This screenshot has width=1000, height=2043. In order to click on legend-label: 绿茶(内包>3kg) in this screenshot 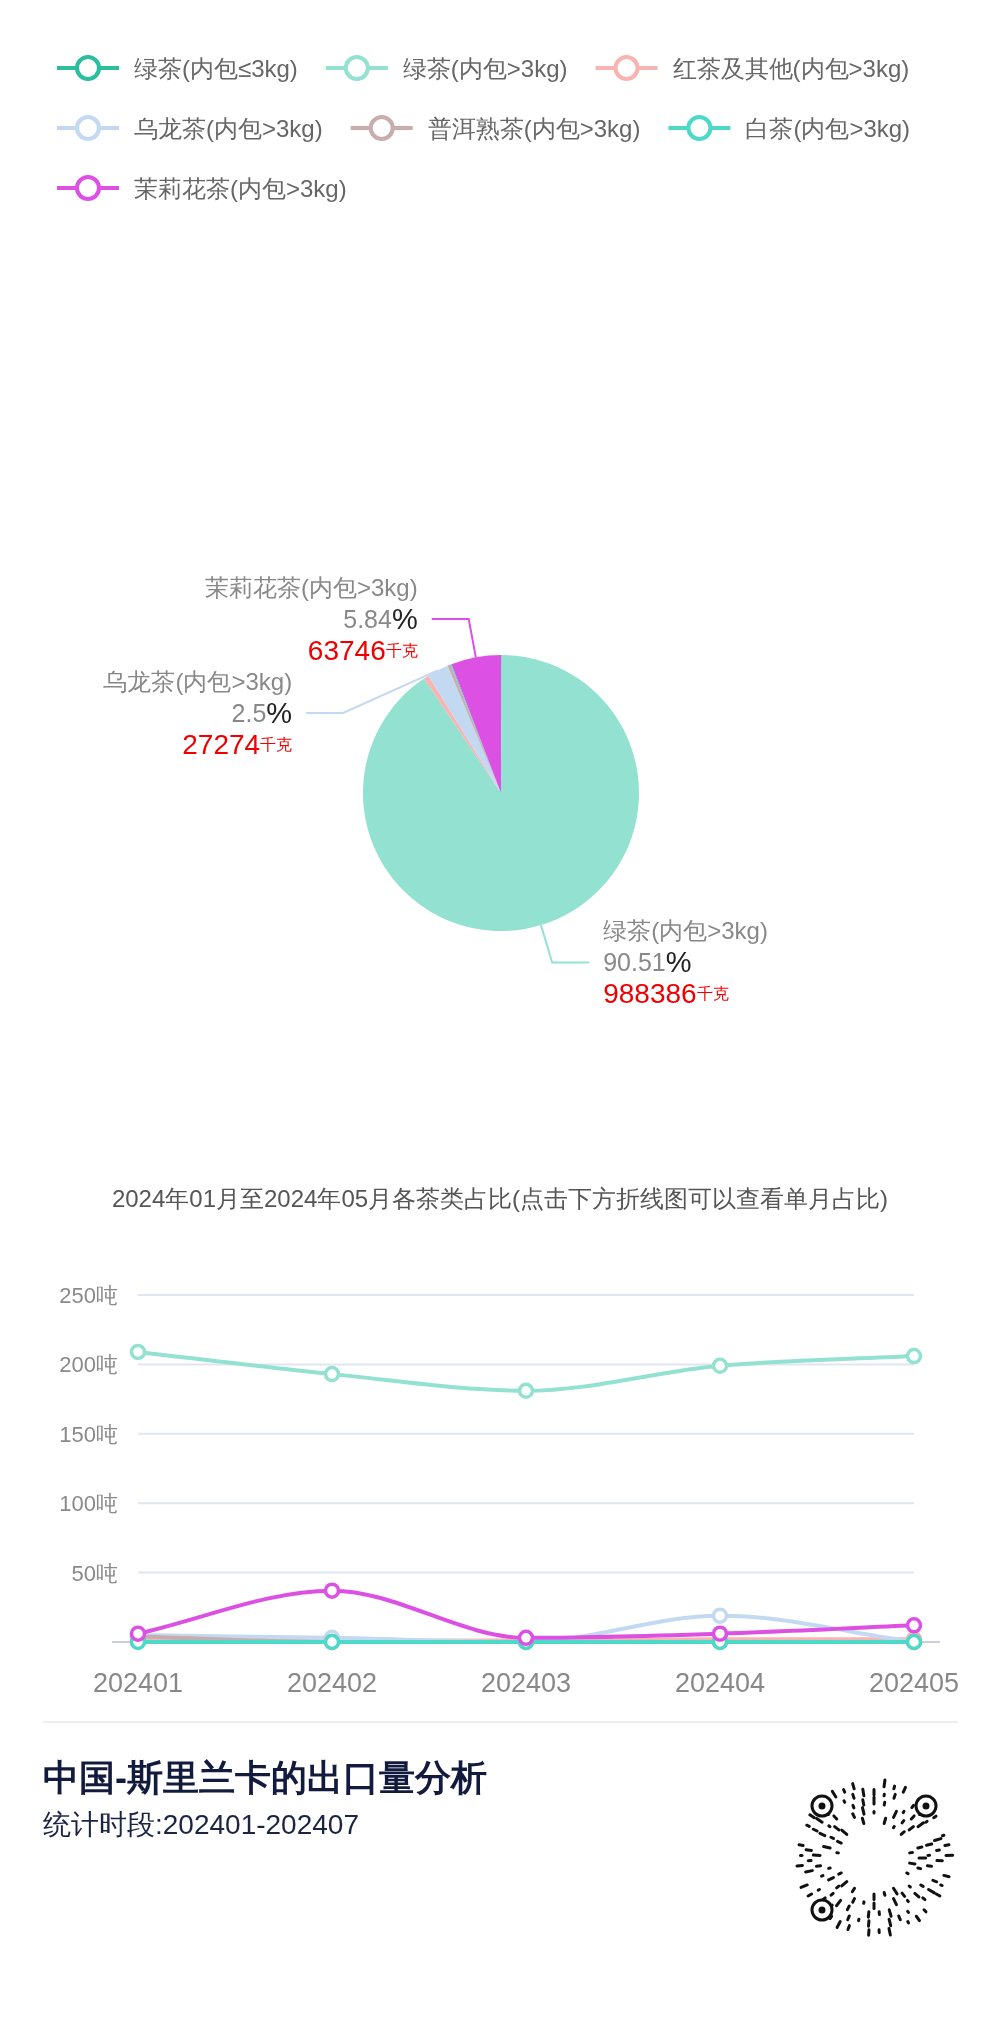, I will do `click(485, 68)`.